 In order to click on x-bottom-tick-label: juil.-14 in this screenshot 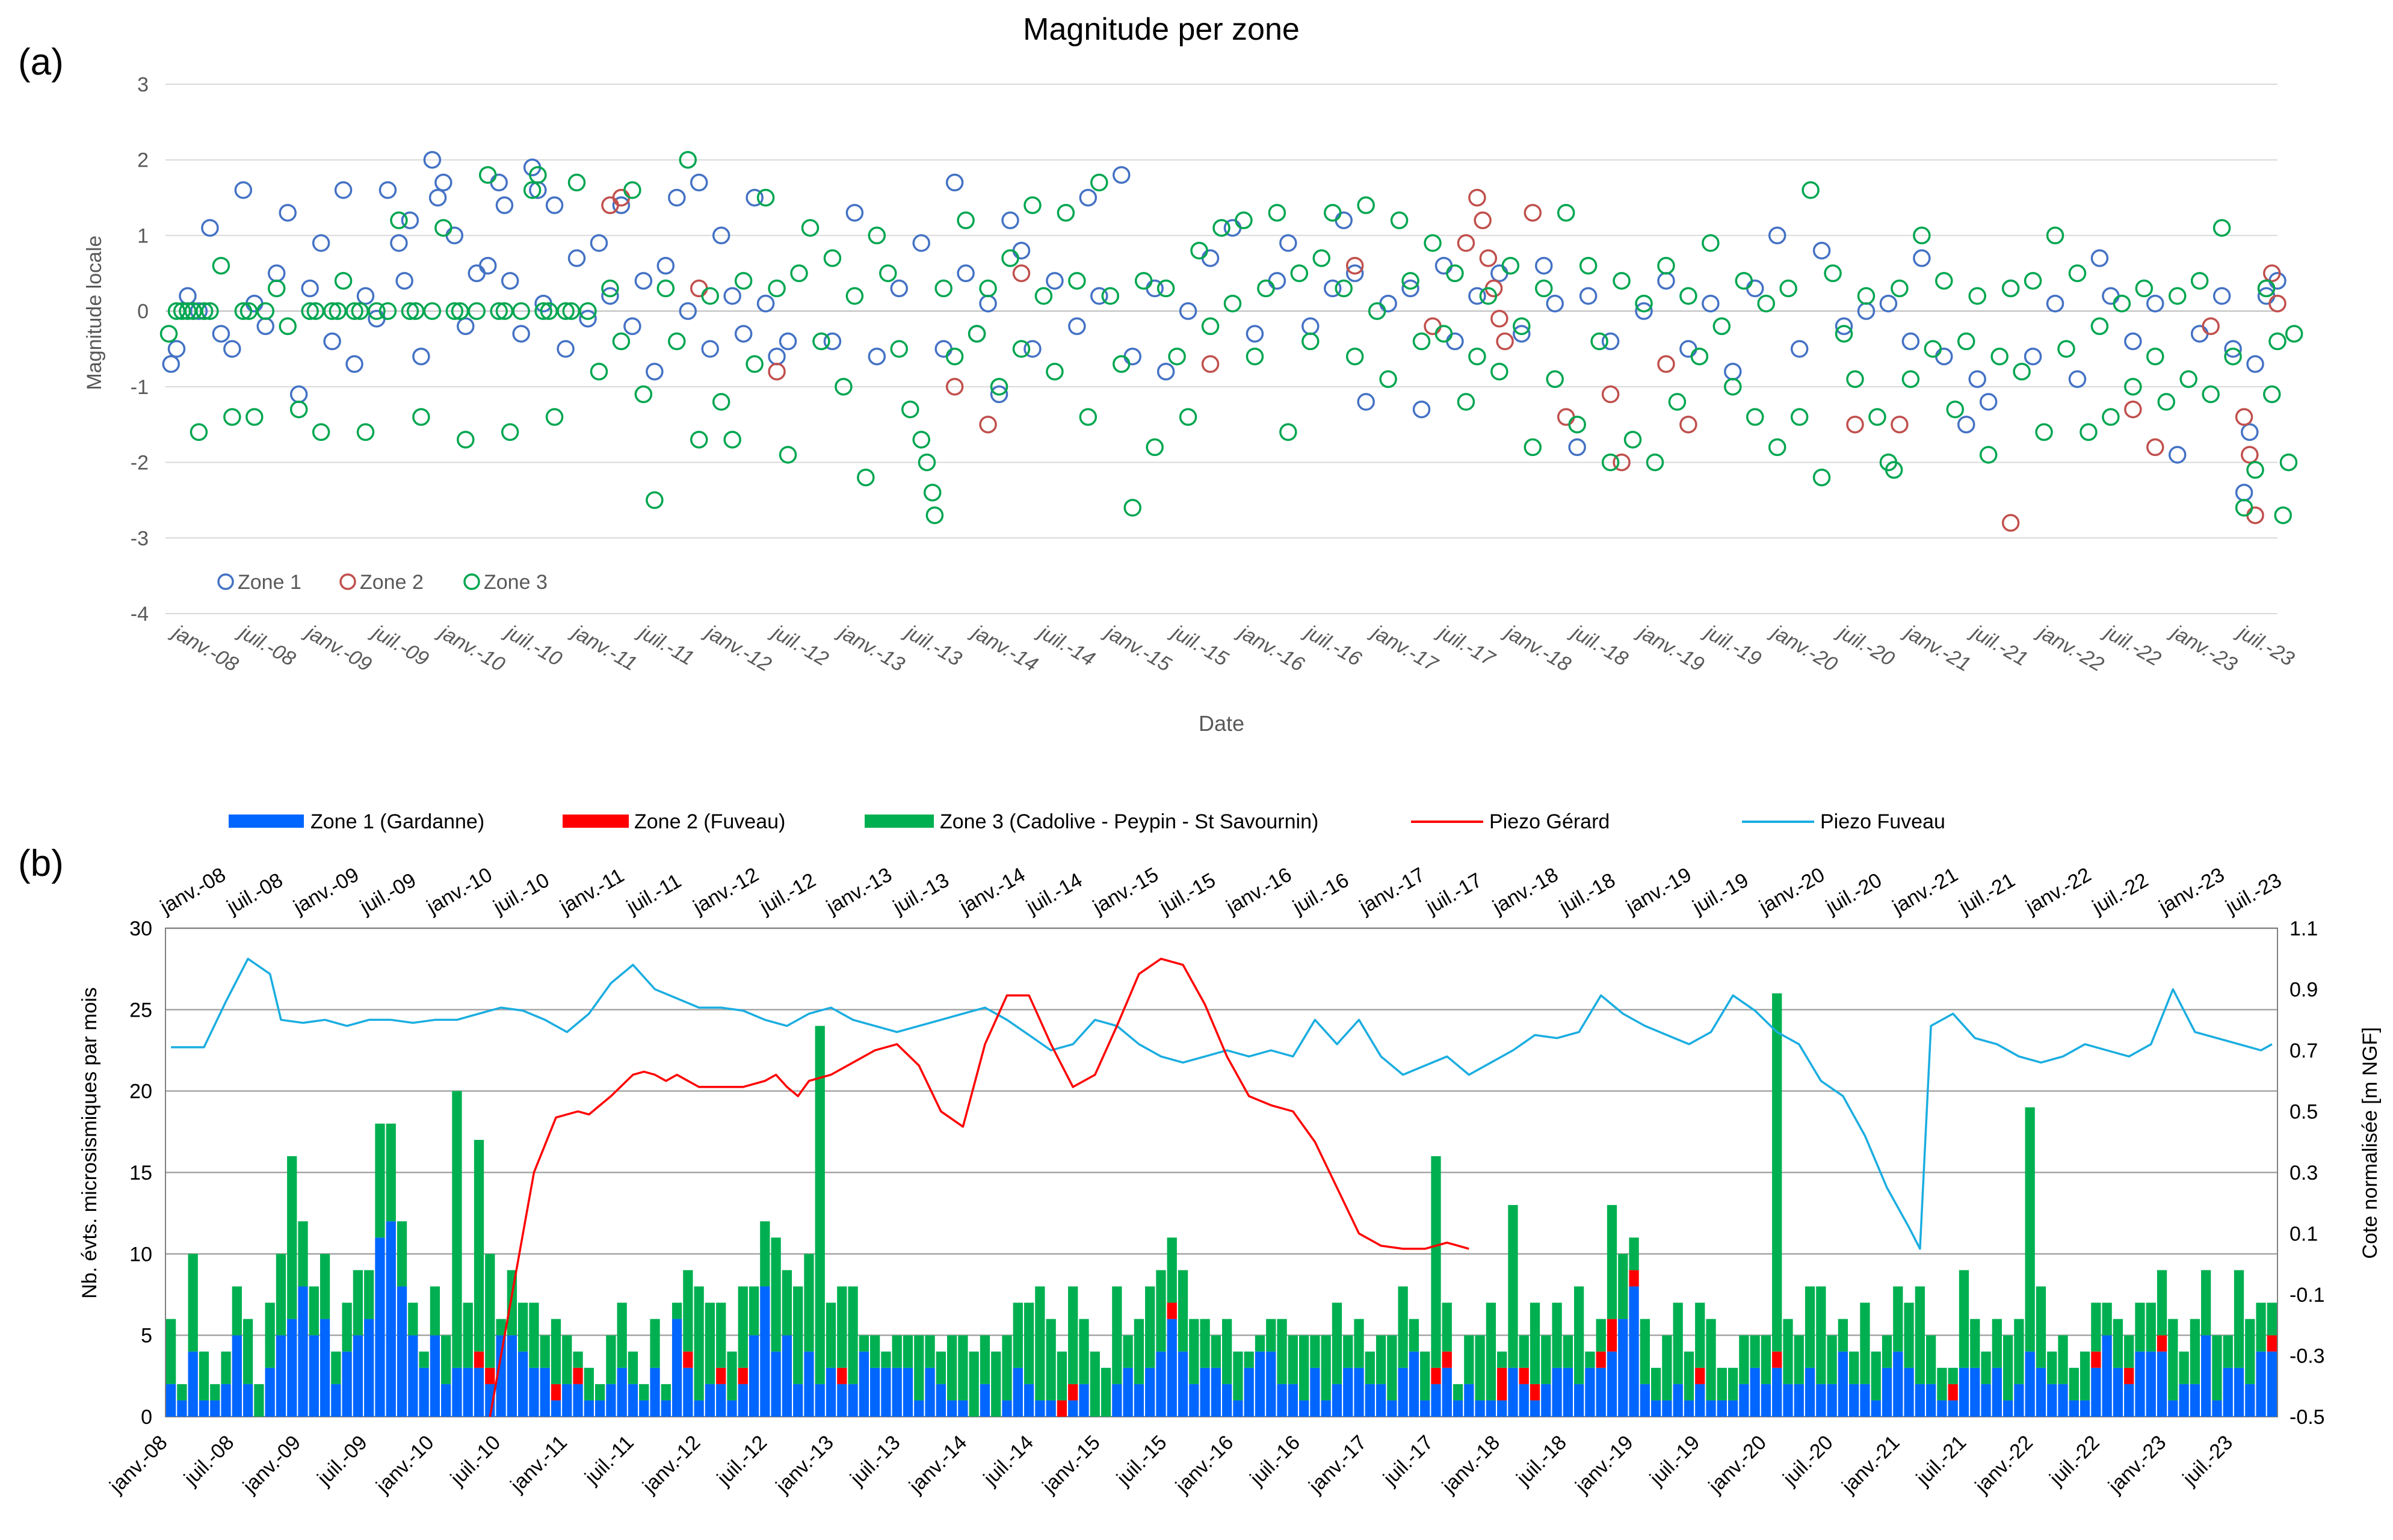, I will do `click(1008, 1460)`.